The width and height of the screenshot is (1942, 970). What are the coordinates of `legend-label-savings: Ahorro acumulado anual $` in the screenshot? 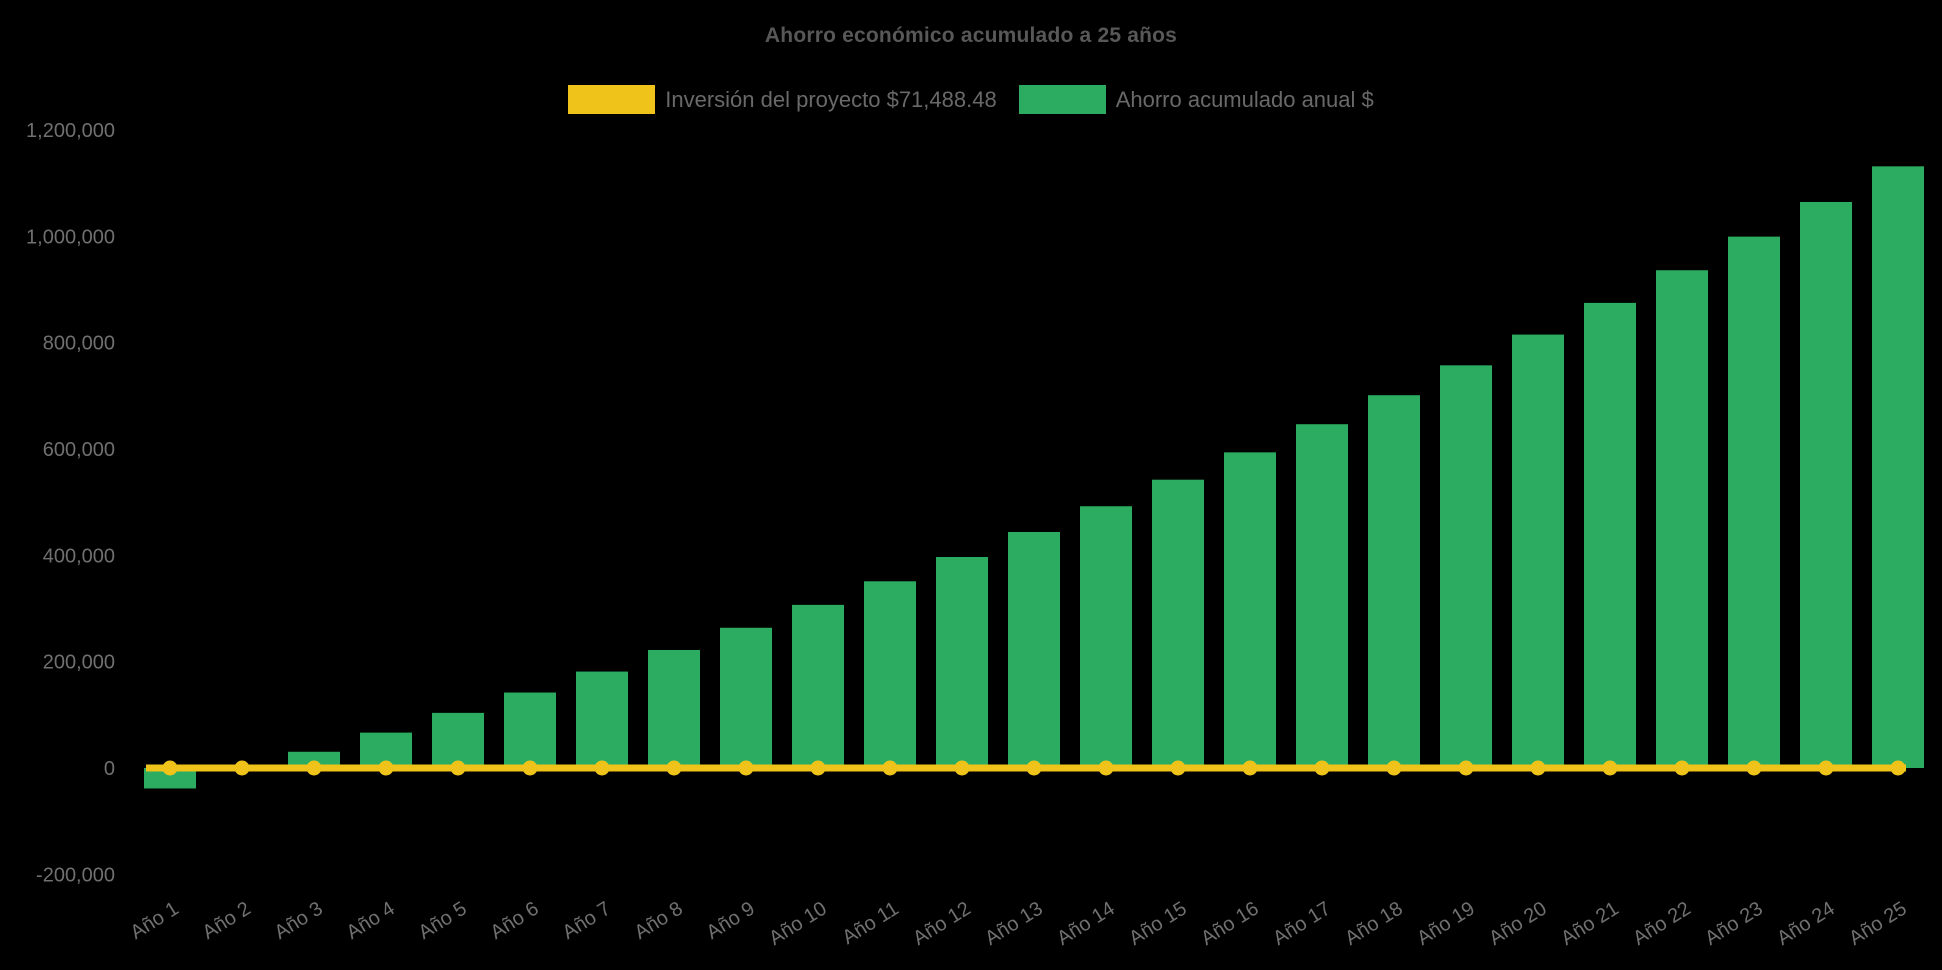 It's located at (1244, 99).